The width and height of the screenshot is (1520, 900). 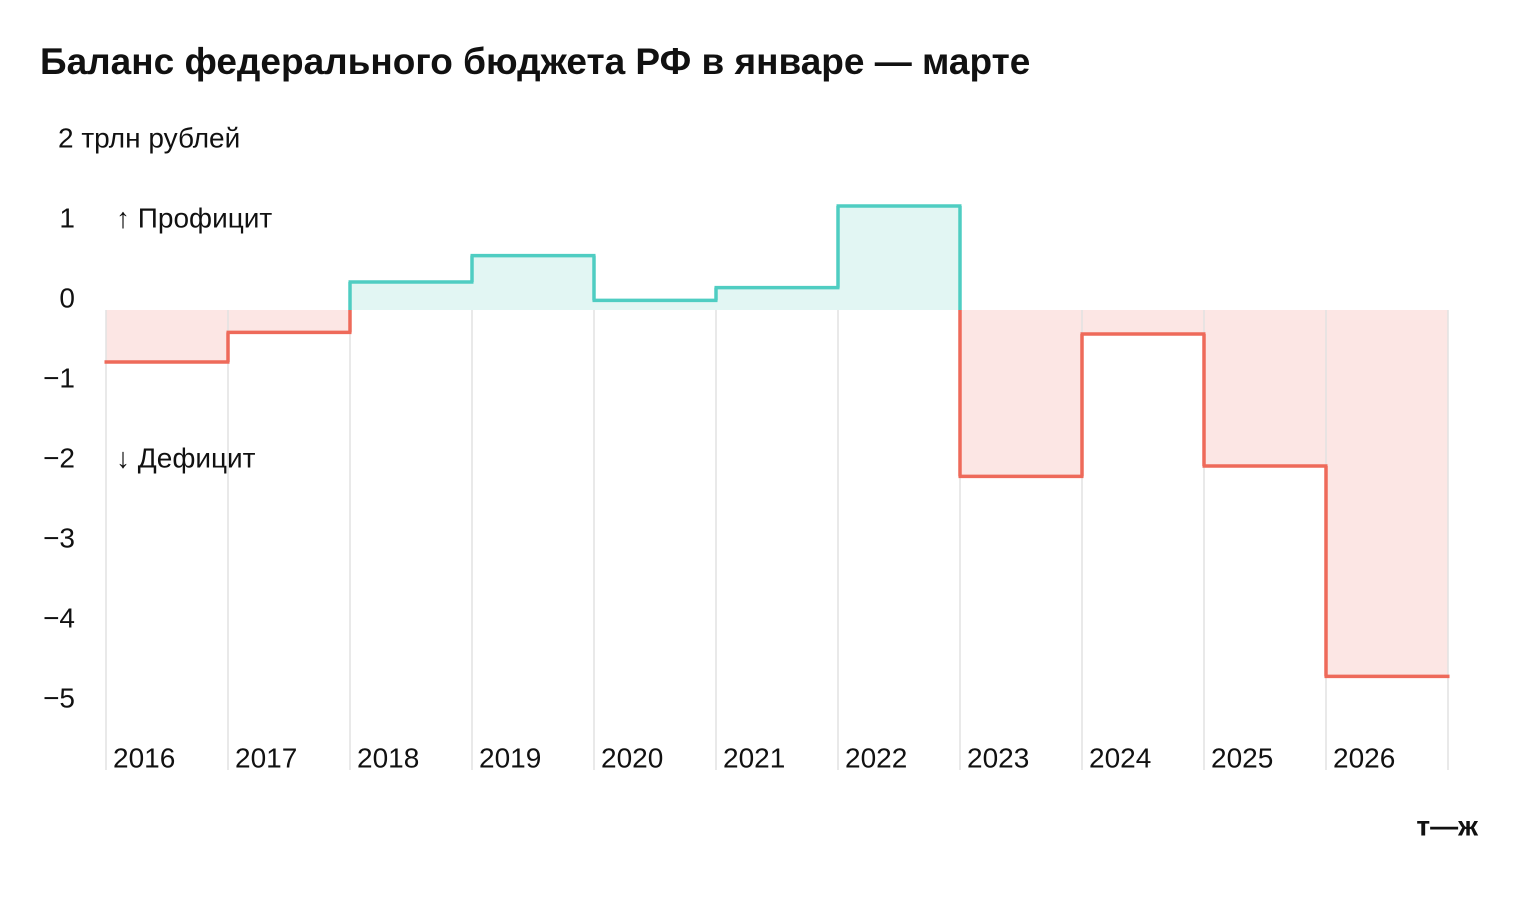 I want to click on x-tick-label: 2022, so click(x=876, y=757).